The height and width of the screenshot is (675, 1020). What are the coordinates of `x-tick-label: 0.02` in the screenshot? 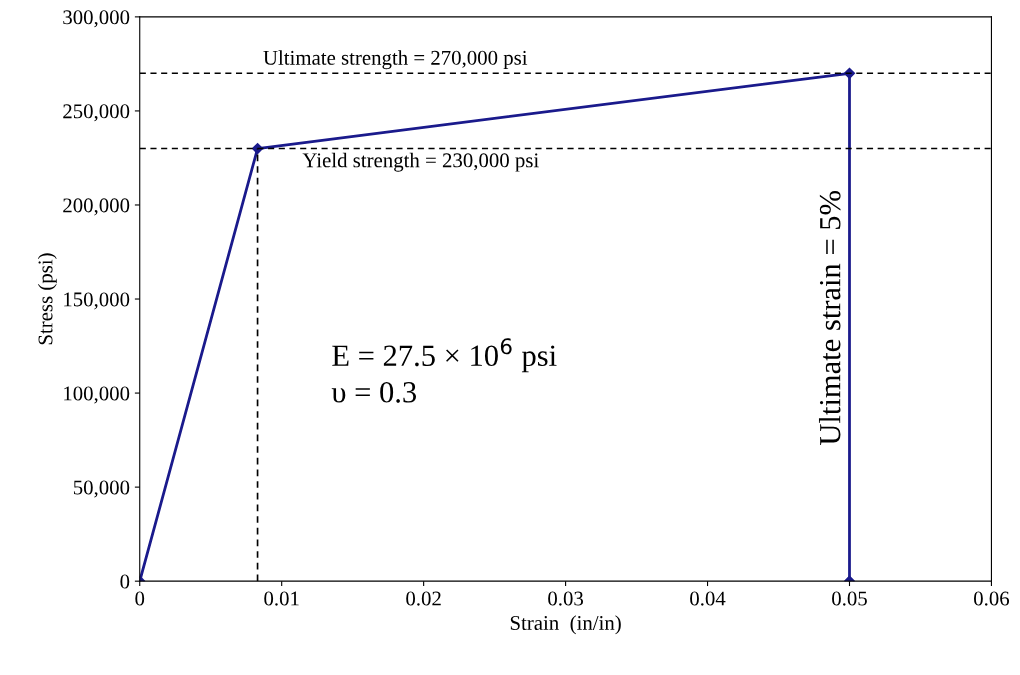 It's located at (423, 598).